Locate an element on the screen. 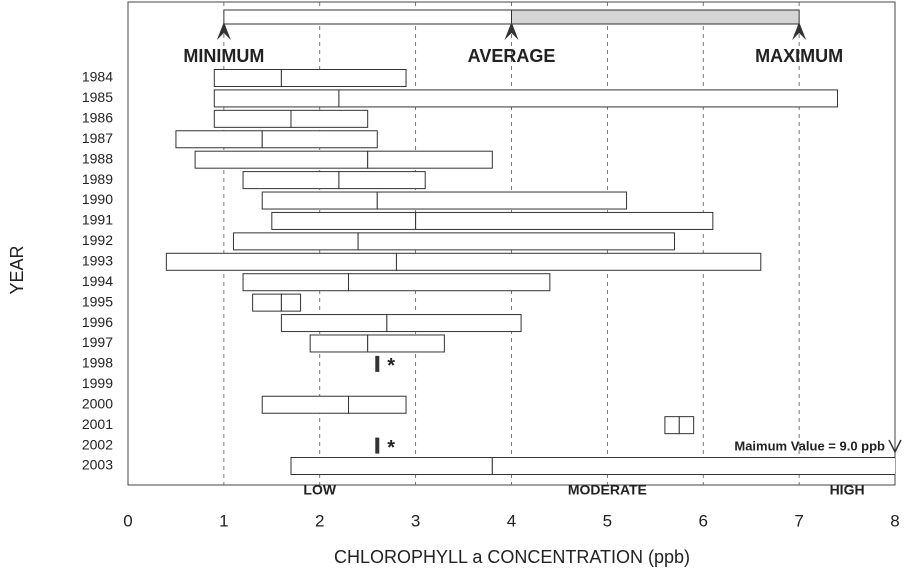  y-axis-title: YEAR is located at coordinates (17, 269).